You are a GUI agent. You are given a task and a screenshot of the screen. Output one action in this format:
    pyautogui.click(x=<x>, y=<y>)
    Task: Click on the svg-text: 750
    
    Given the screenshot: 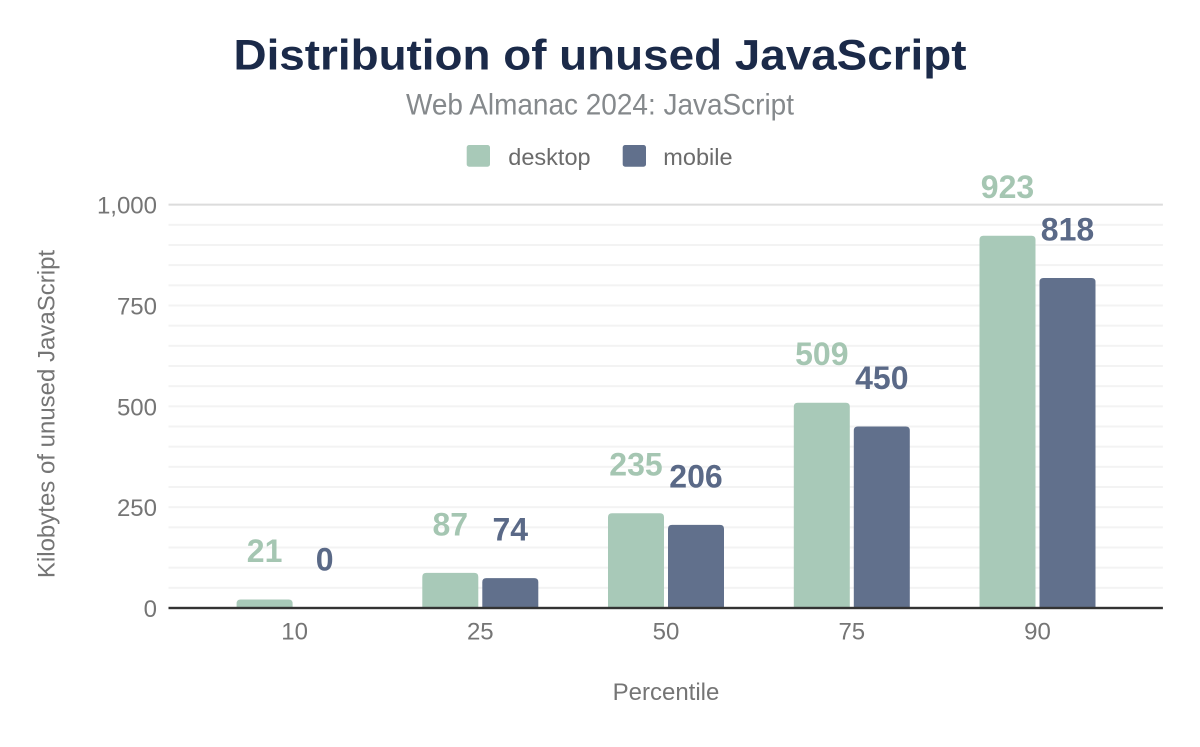 What is the action you would take?
    pyautogui.click(x=137, y=307)
    